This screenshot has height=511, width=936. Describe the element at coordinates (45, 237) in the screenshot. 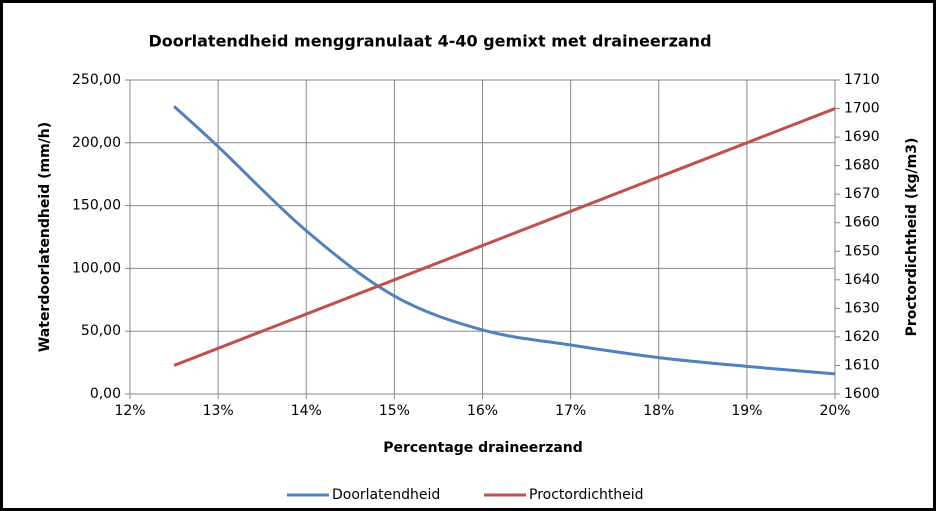

I see `y-axis-label: Waterdoorlatendheid (mm/h)` at that location.